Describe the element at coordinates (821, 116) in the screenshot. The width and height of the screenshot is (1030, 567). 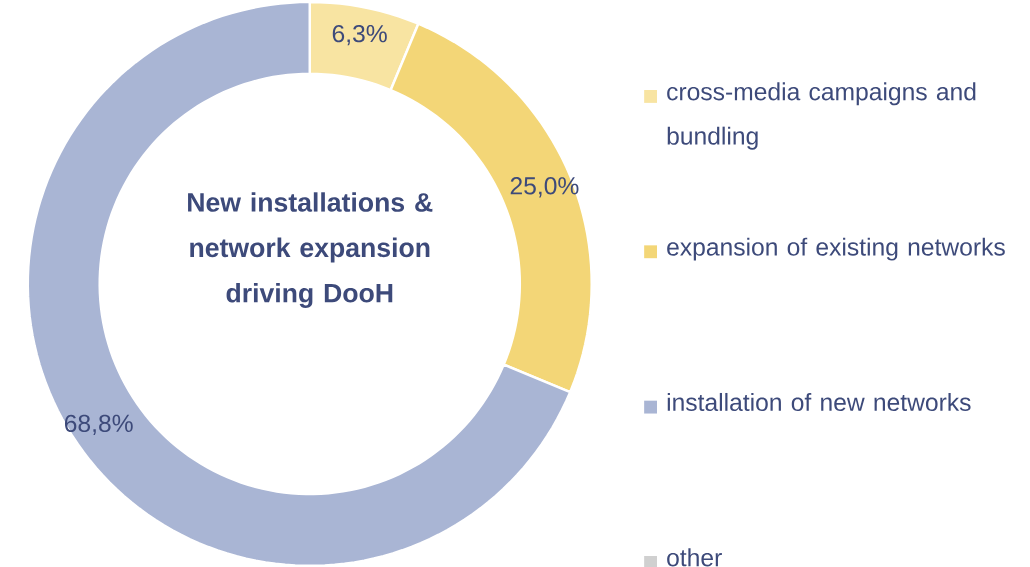
I see `legend-label: cross-media campaigns and bundling` at that location.